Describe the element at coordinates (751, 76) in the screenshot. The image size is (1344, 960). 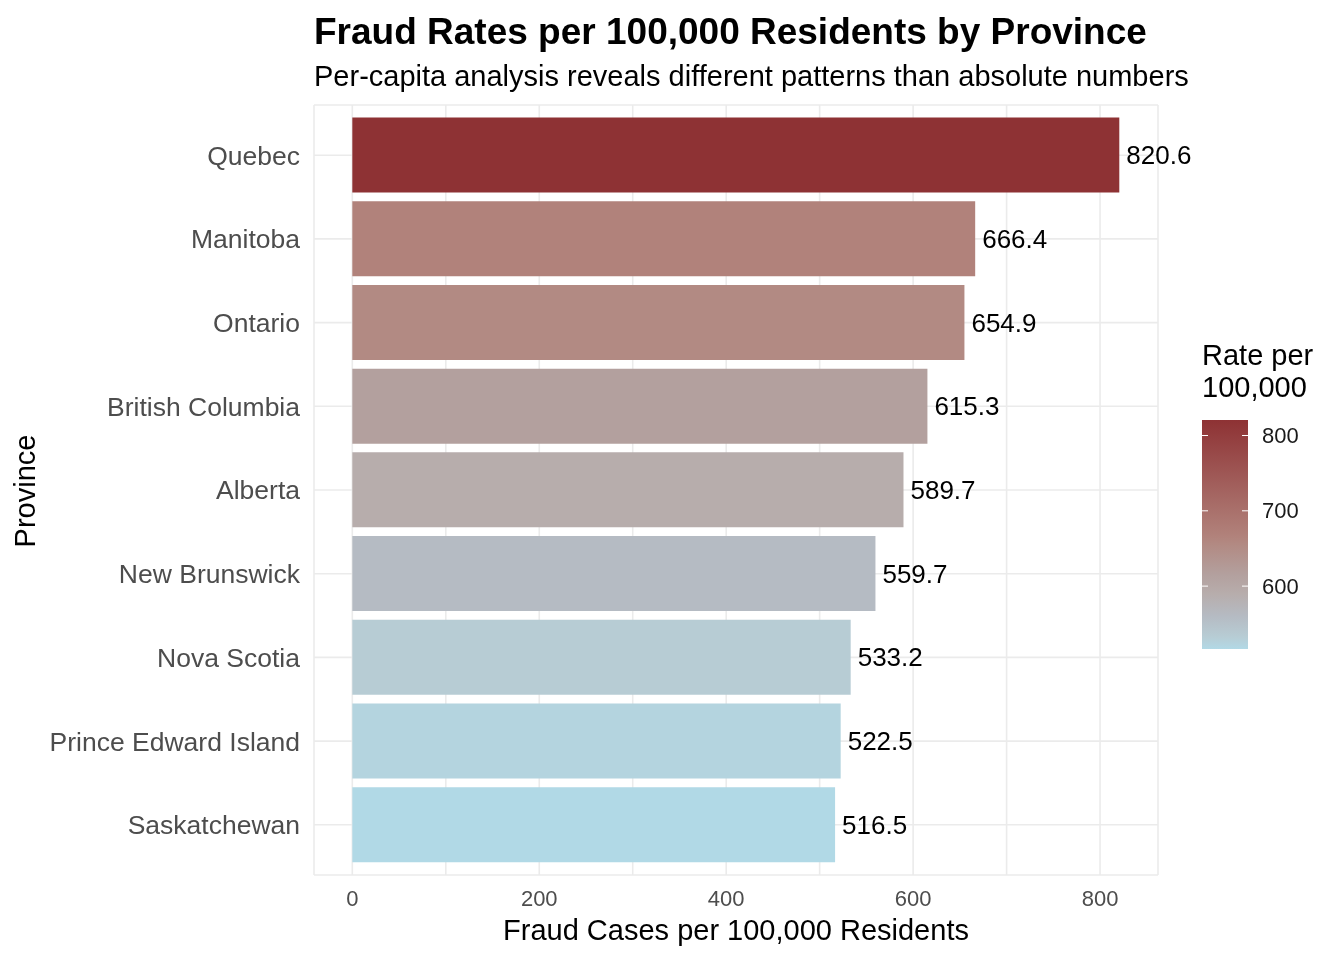
I see `chart-subtitle: Per-capita analysis reveals different patterns than absolute numbers` at that location.